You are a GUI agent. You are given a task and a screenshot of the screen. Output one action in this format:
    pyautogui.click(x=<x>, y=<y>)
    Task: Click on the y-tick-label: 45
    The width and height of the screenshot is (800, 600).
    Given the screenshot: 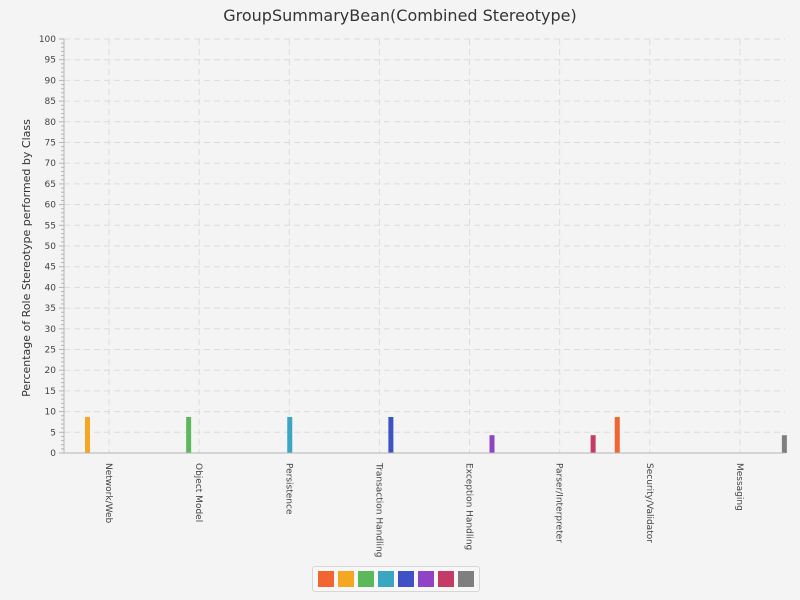 What is the action you would take?
    pyautogui.click(x=50, y=268)
    